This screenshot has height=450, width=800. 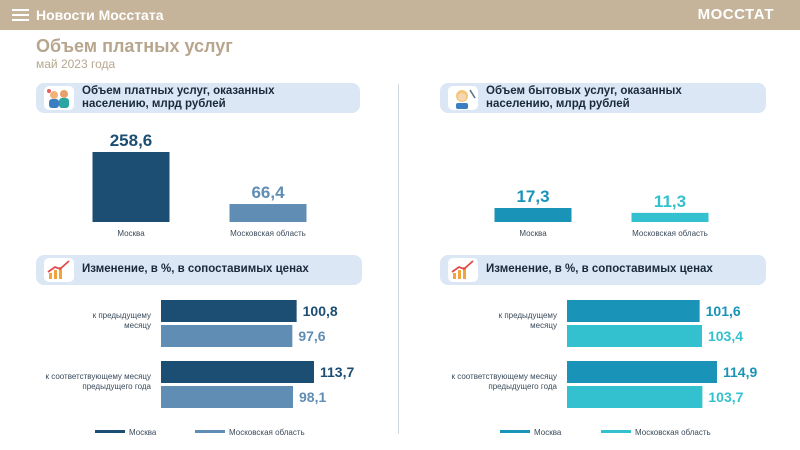 I want to click on people-services-icon, so click(x=59, y=98).